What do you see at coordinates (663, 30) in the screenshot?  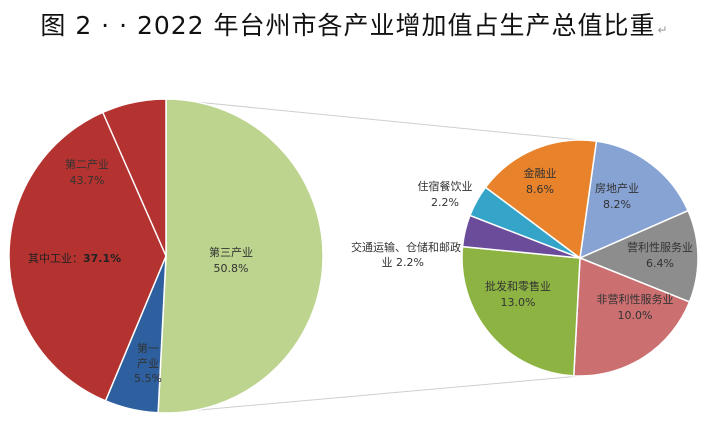 I see `return-mark-icon: ↵` at bounding box center [663, 30].